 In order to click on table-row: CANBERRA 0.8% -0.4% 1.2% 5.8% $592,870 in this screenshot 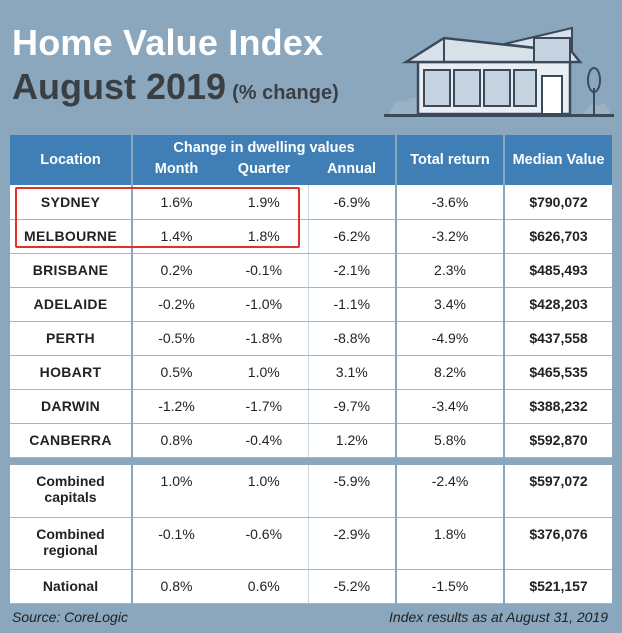, I will do `click(311, 440)`.